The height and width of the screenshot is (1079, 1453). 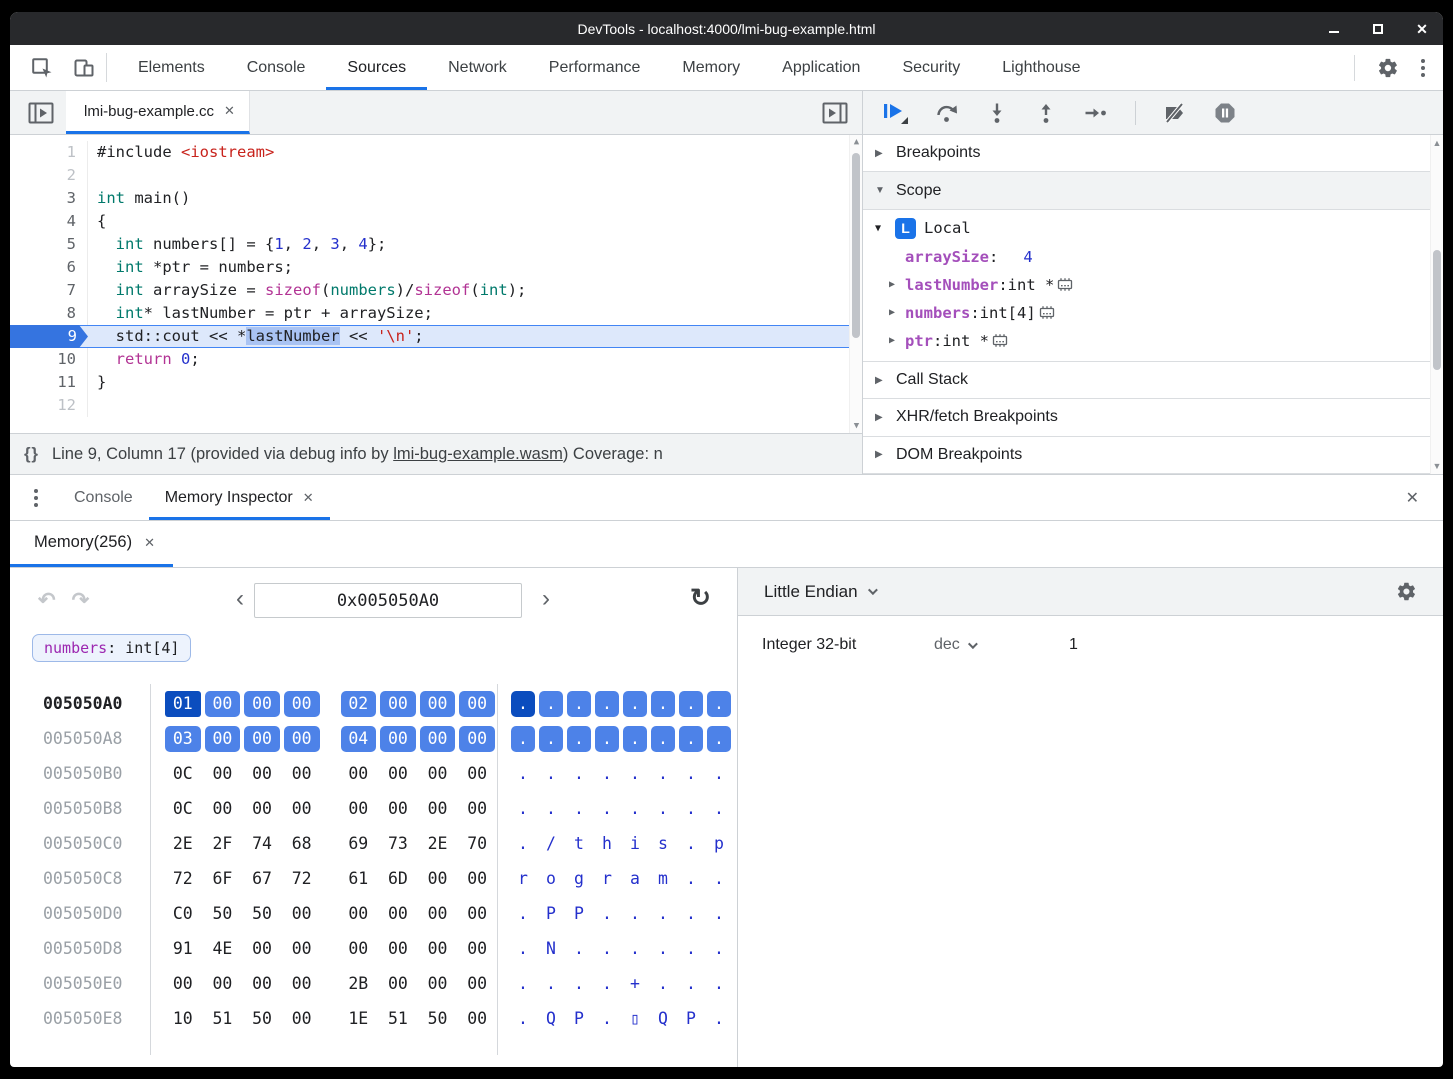 I want to click on ascii-cell: h, so click(x=607, y=843).